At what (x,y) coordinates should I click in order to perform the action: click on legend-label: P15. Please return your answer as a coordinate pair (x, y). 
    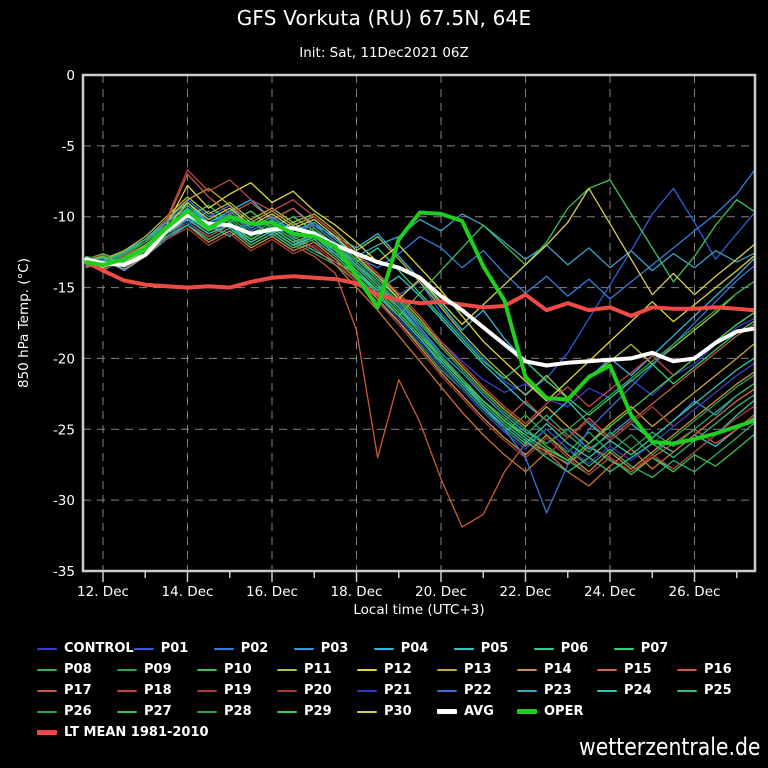
    Looking at the image, I should click on (638, 669).